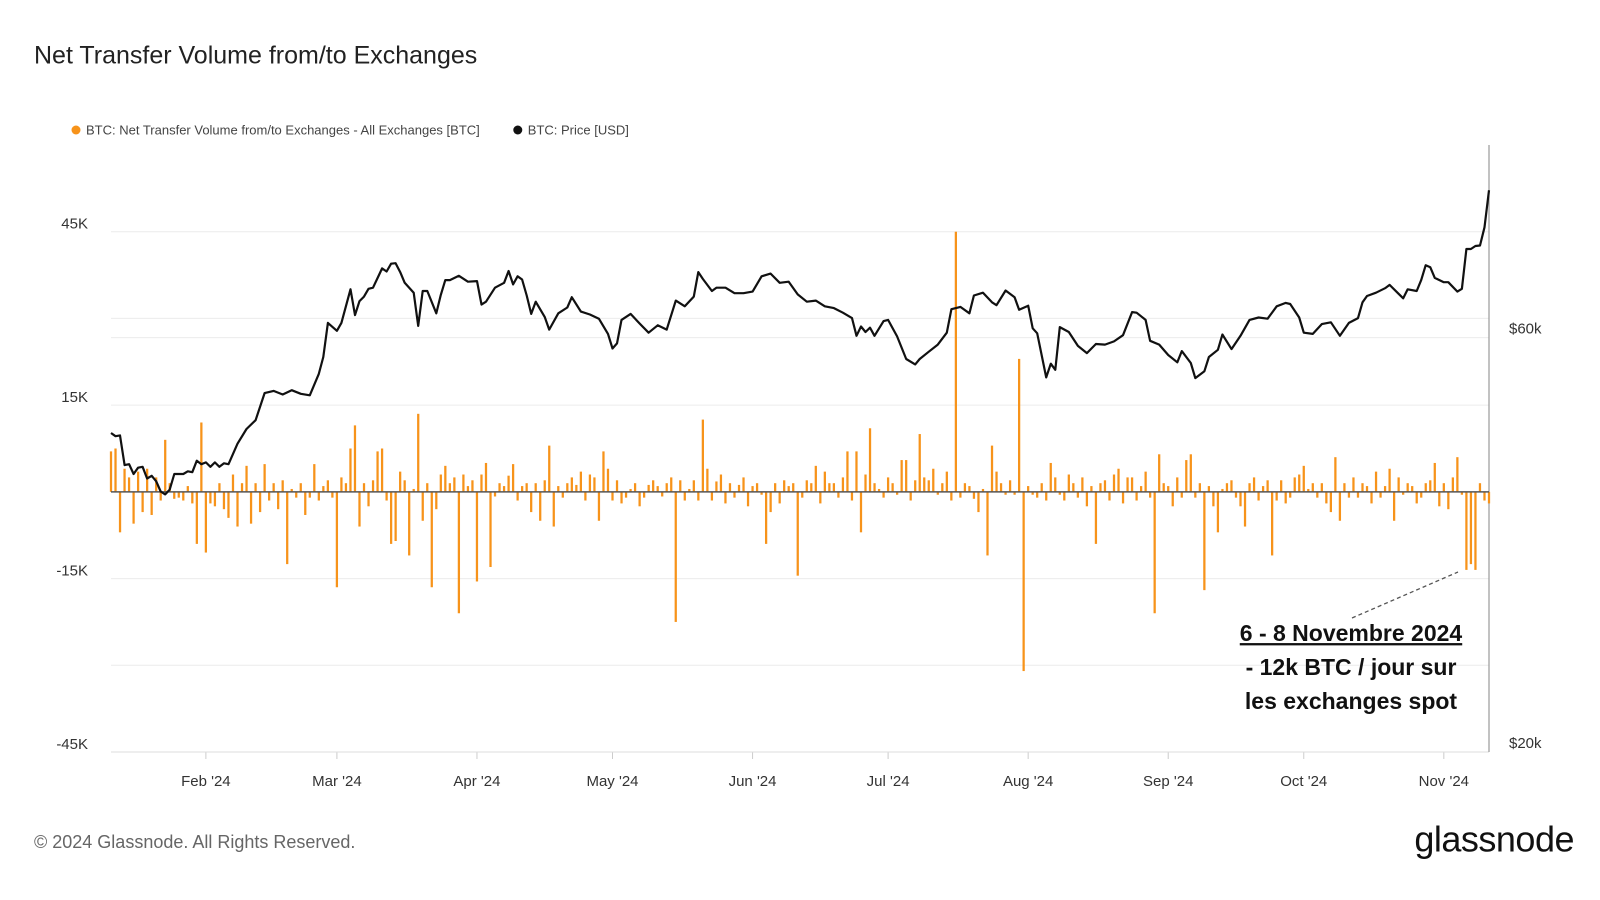 The width and height of the screenshot is (1600, 900). I want to click on y-tick-label: -45K, so click(72, 744).